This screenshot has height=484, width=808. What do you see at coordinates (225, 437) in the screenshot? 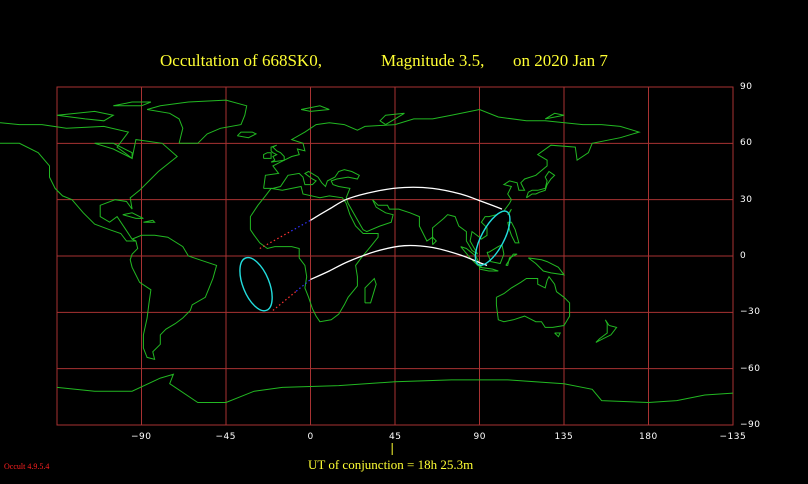
I see `x-tick-label: −45` at bounding box center [225, 437].